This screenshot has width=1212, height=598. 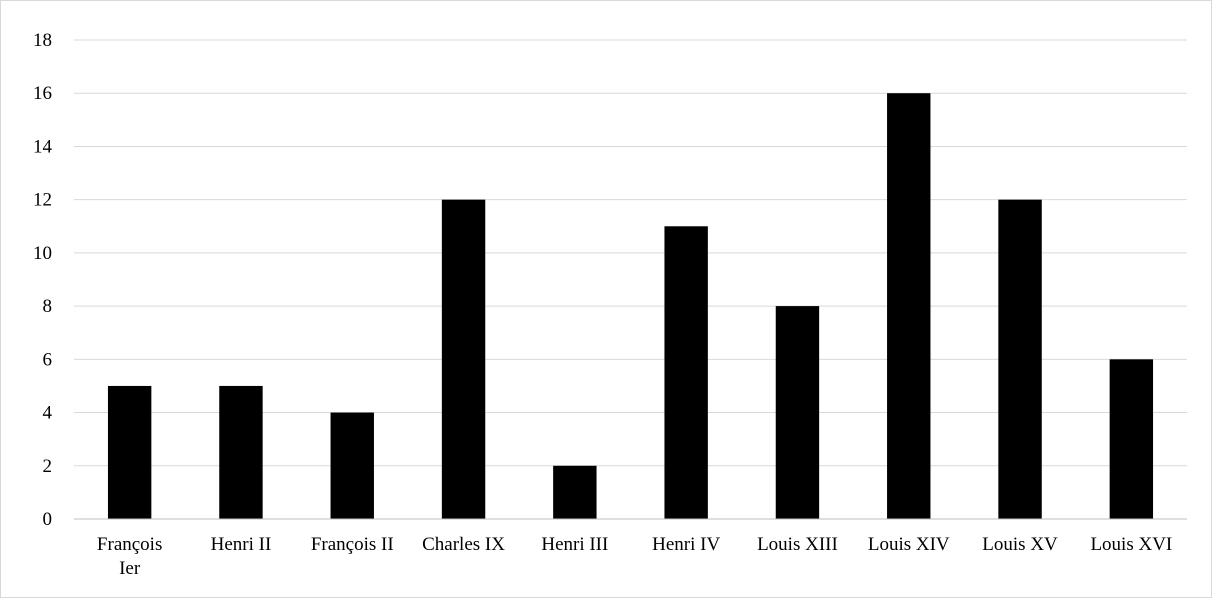 I want to click on x-tick-label-line: François, so click(x=129, y=544).